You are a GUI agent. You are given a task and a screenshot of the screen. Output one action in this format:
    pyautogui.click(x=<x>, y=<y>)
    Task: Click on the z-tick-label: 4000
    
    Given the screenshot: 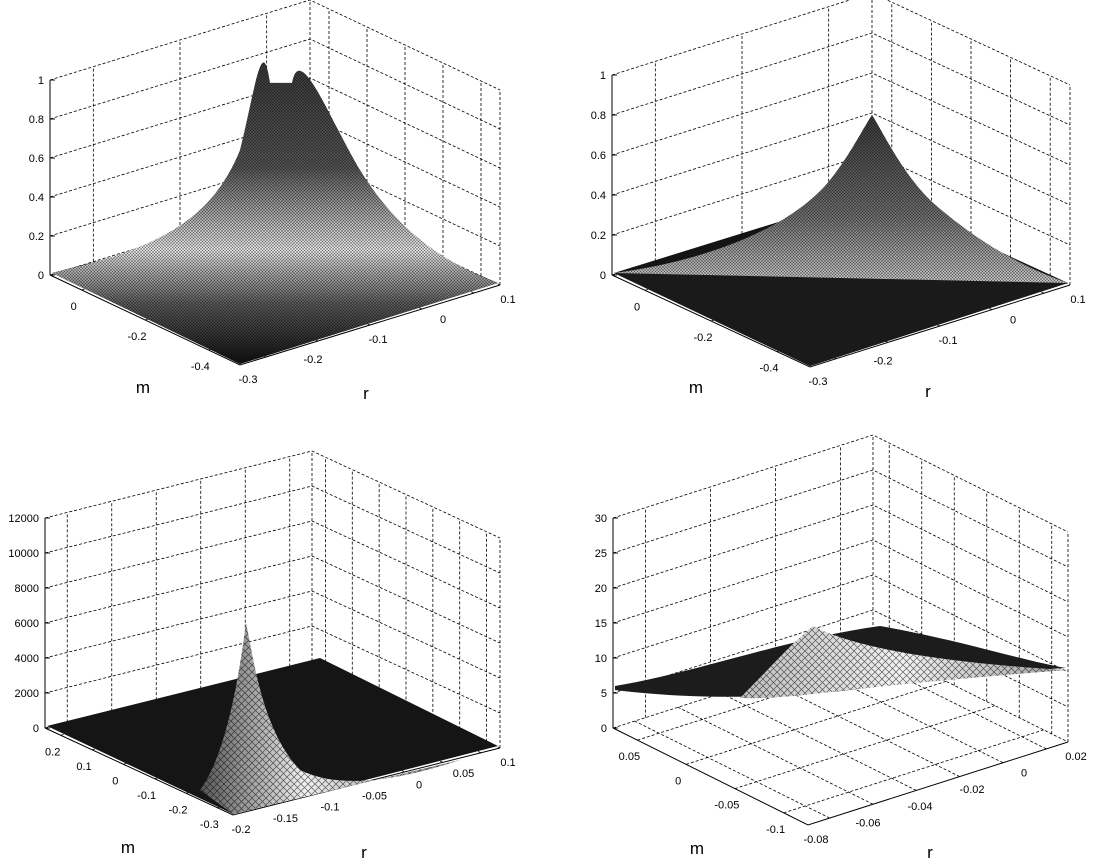 What is the action you would take?
    pyautogui.click(x=27, y=659)
    